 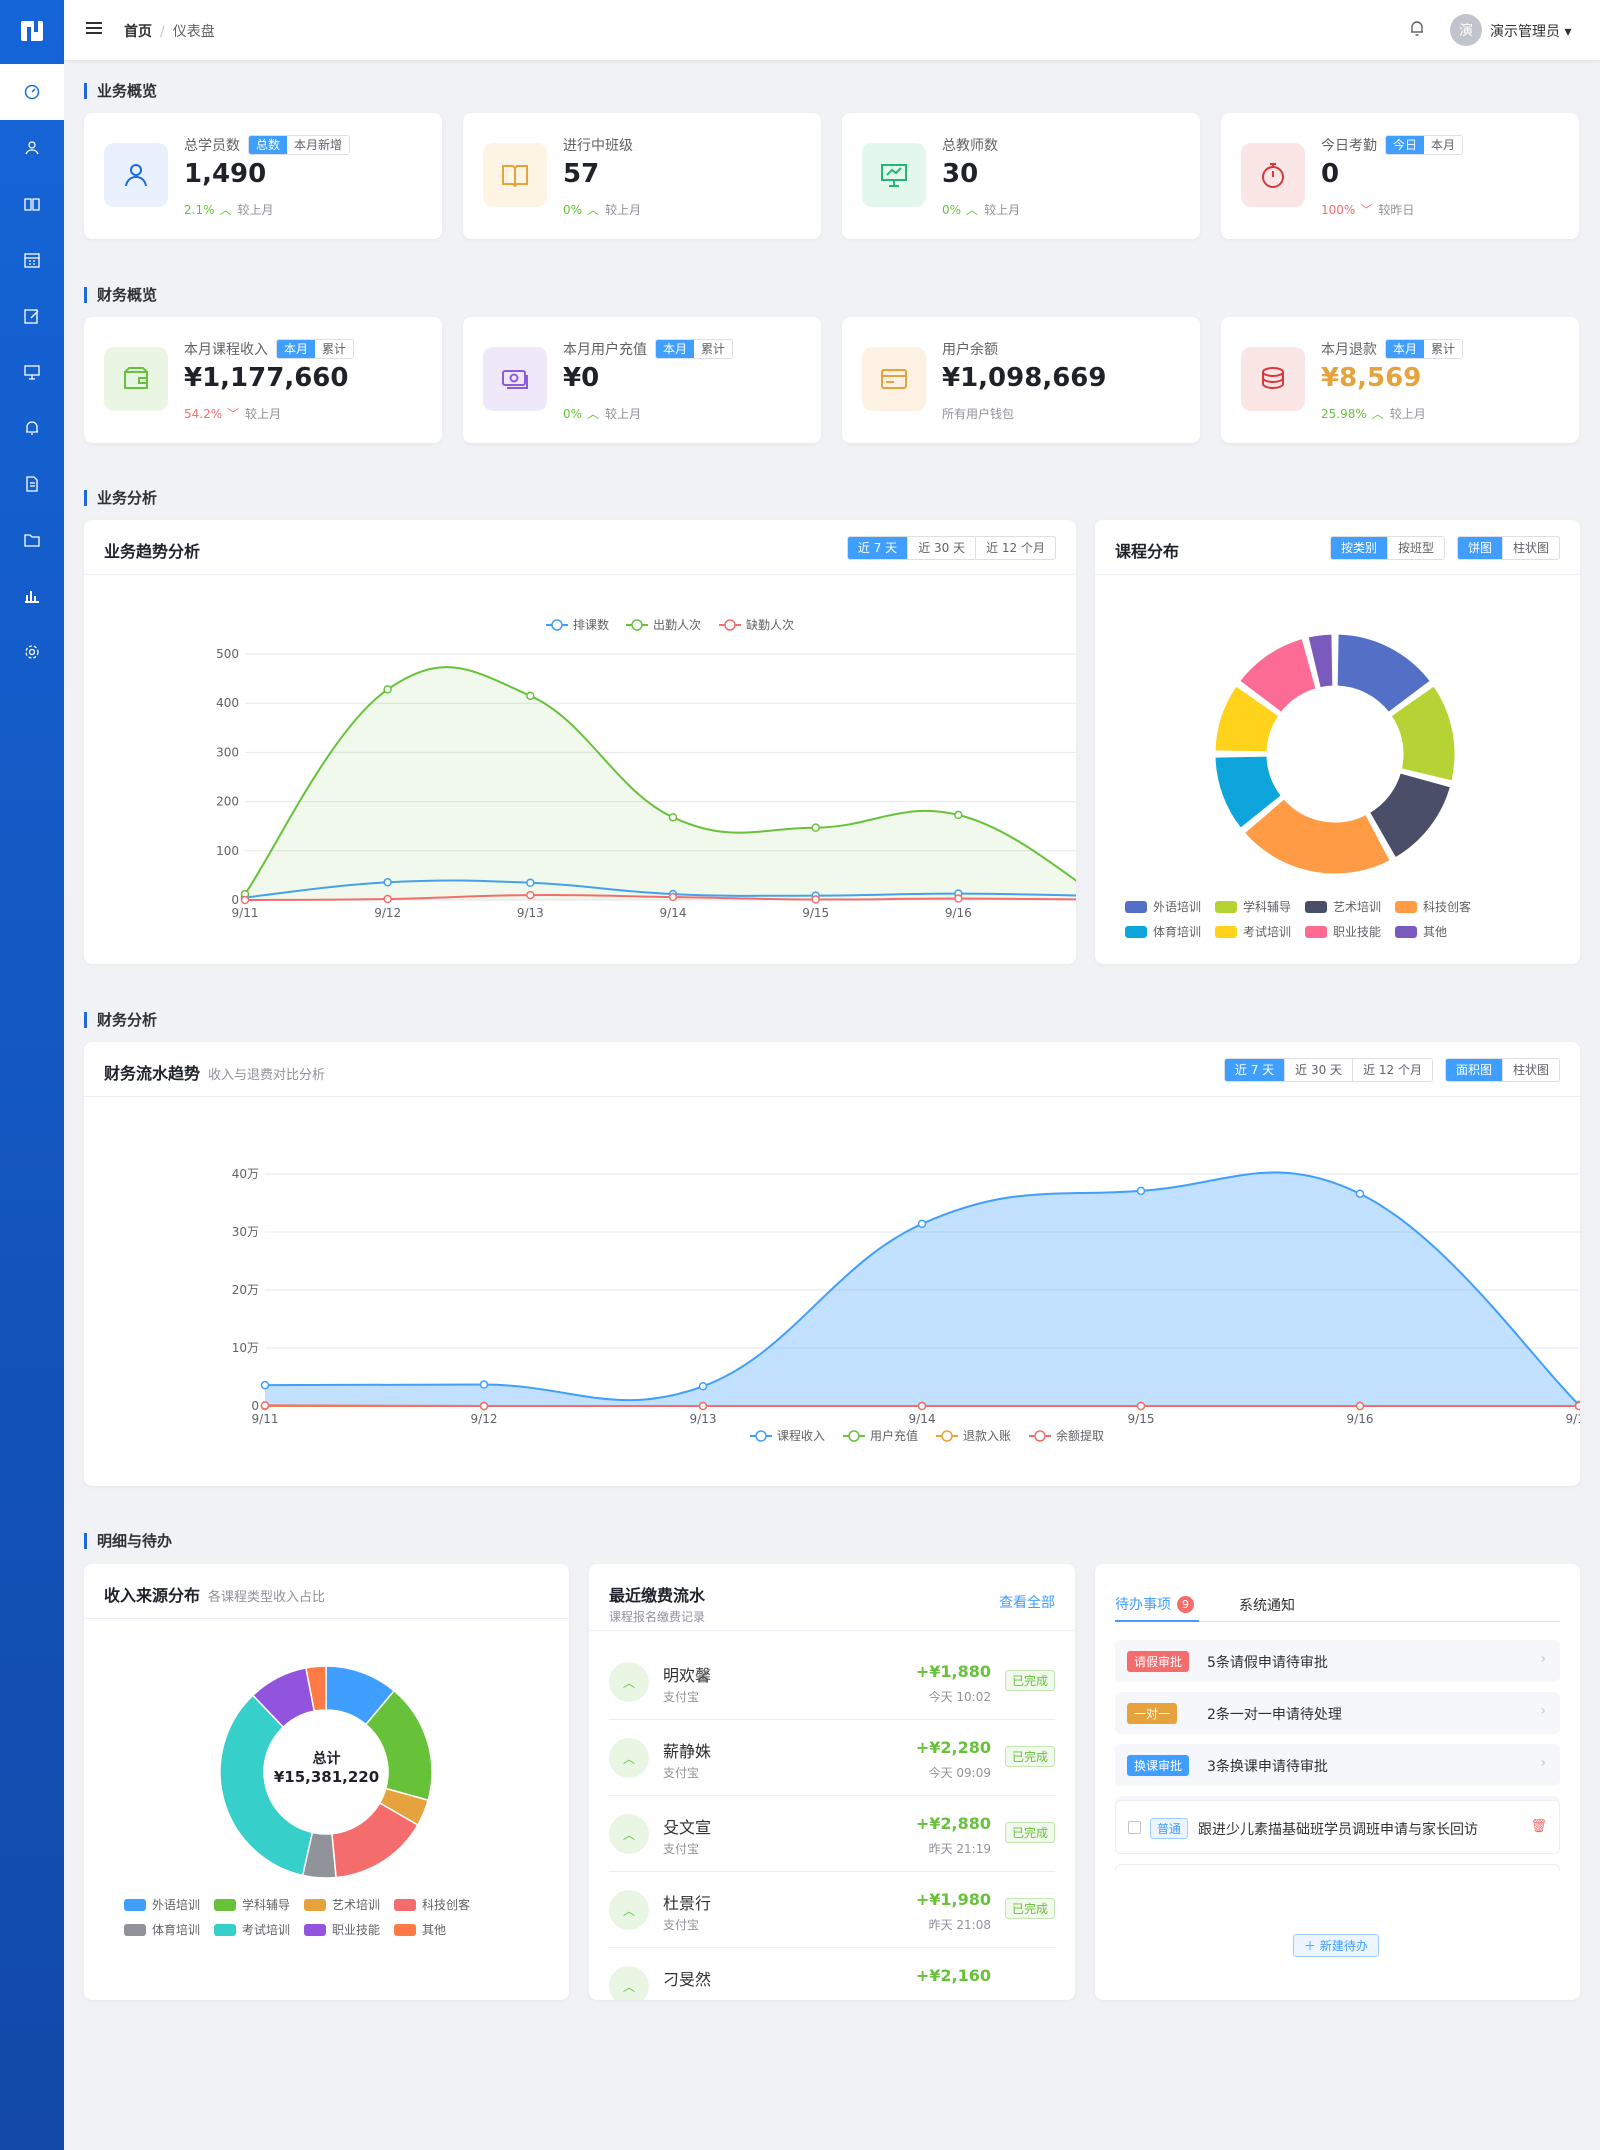 I want to click on period-option: 总数, so click(x=268, y=145).